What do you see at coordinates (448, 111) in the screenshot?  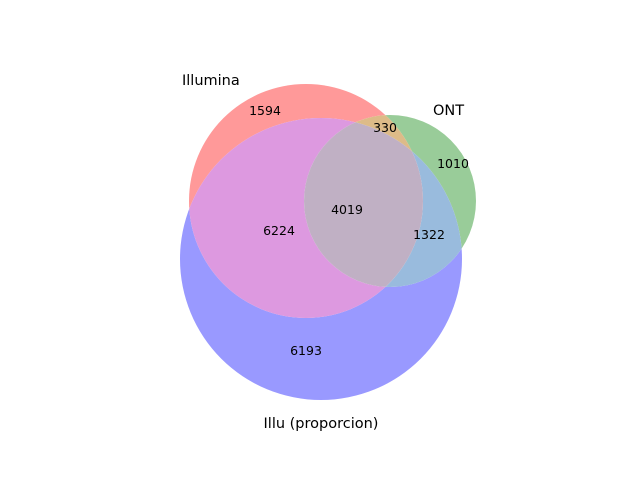 I see `set-label-ont: ONT` at bounding box center [448, 111].